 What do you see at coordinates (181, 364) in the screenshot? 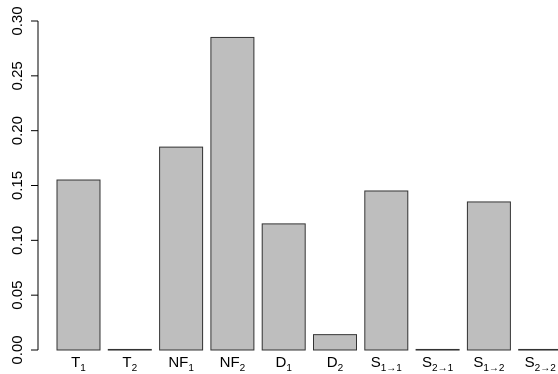
I see `x-tick-label: NF1` at bounding box center [181, 364].